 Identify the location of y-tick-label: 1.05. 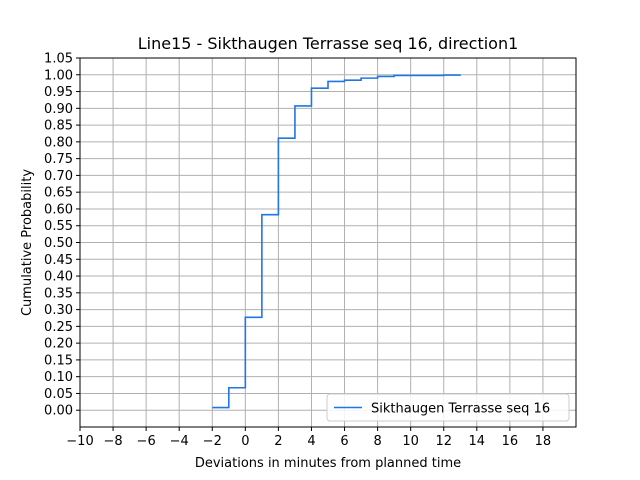
(58, 59).